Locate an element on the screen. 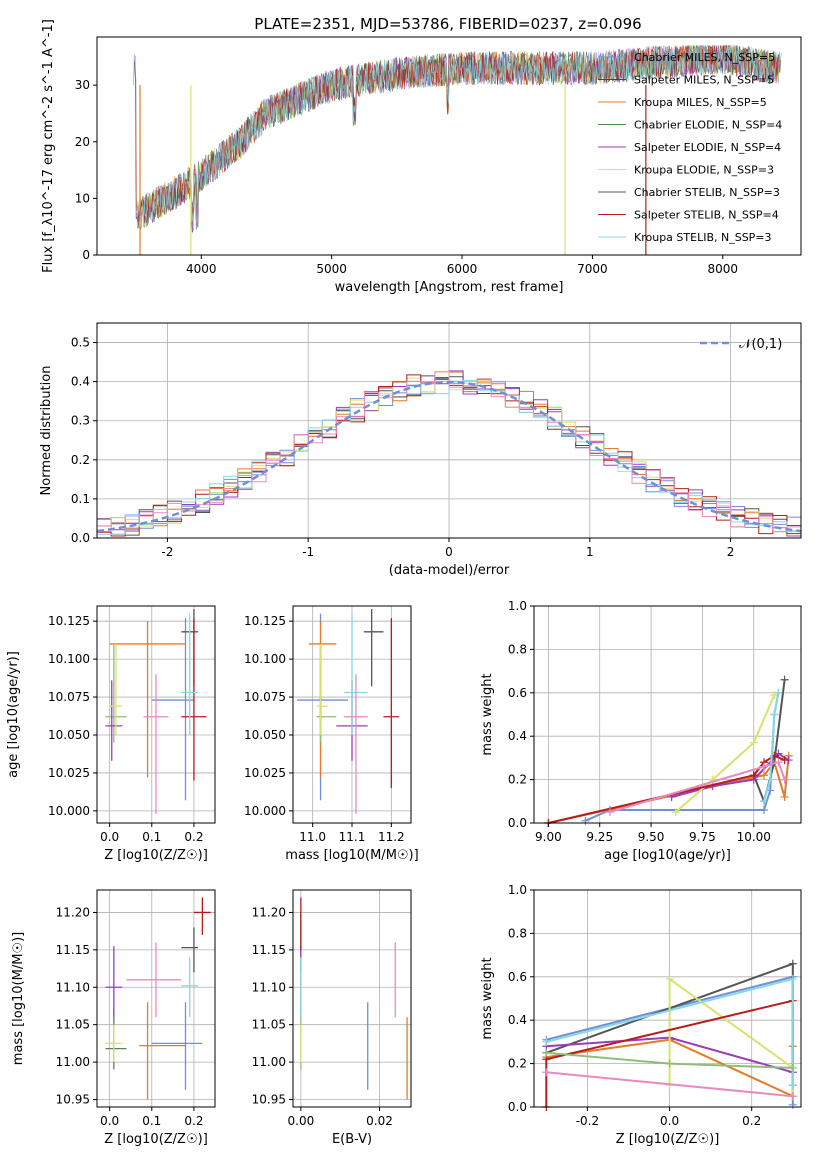 The width and height of the screenshot is (819, 1170). y-tick-label: 10.95 is located at coordinates (73, 1100).